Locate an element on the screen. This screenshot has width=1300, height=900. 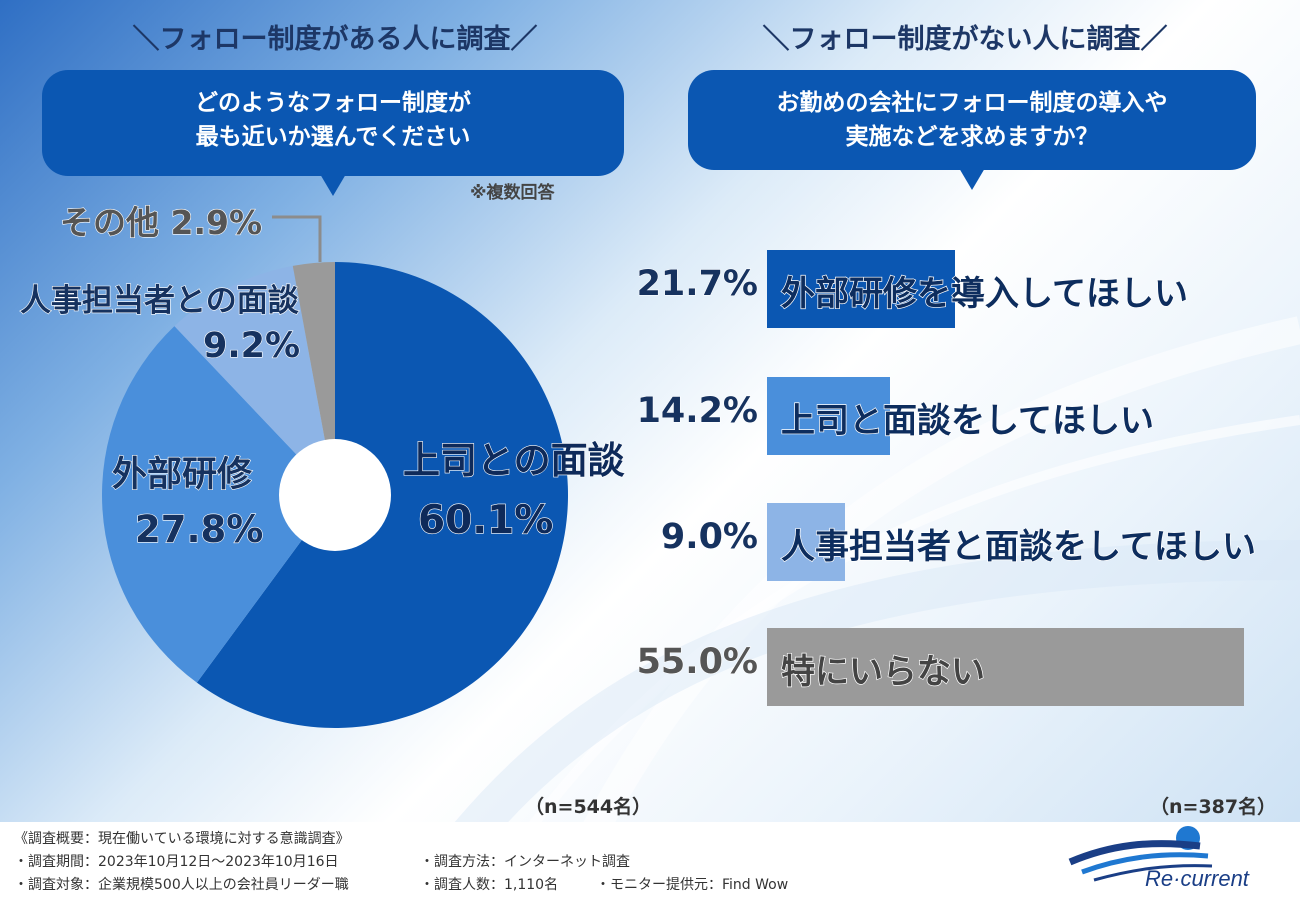
survey-method: ・調査方法：インターネット調査 is located at coordinates (525, 862).